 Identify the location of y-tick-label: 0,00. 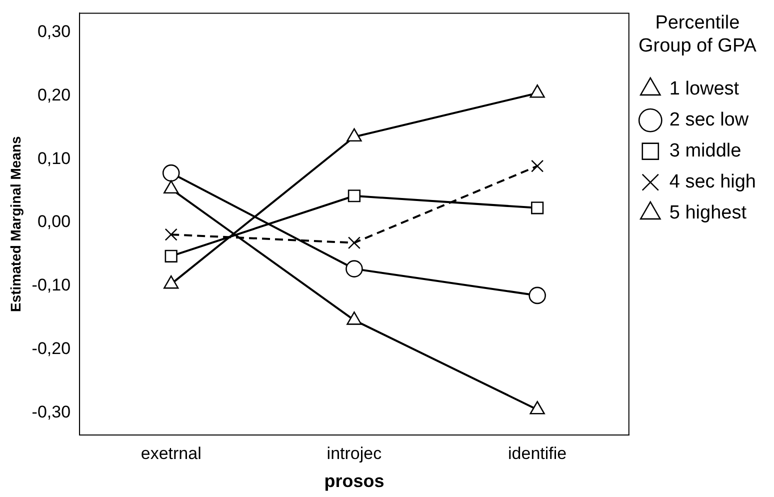
(54, 222).